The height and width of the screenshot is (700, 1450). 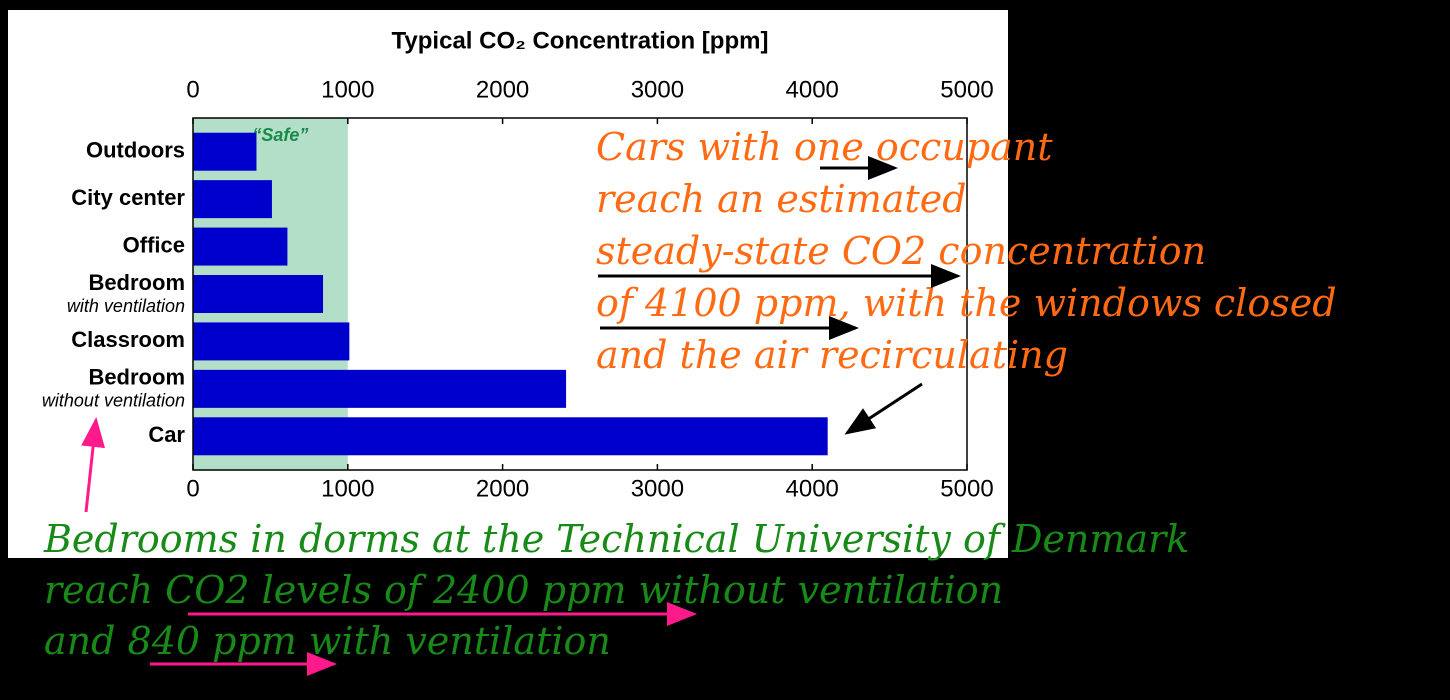 I want to click on y-tick-sublabel: with ventilation, so click(x=126, y=306).